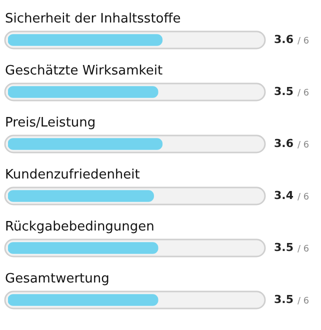 Image resolution: width=321 pixels, height=330 pixels. I want to click on y-tick-label: Sicherheit der Inhaltsstoffe, so click(93, 19).